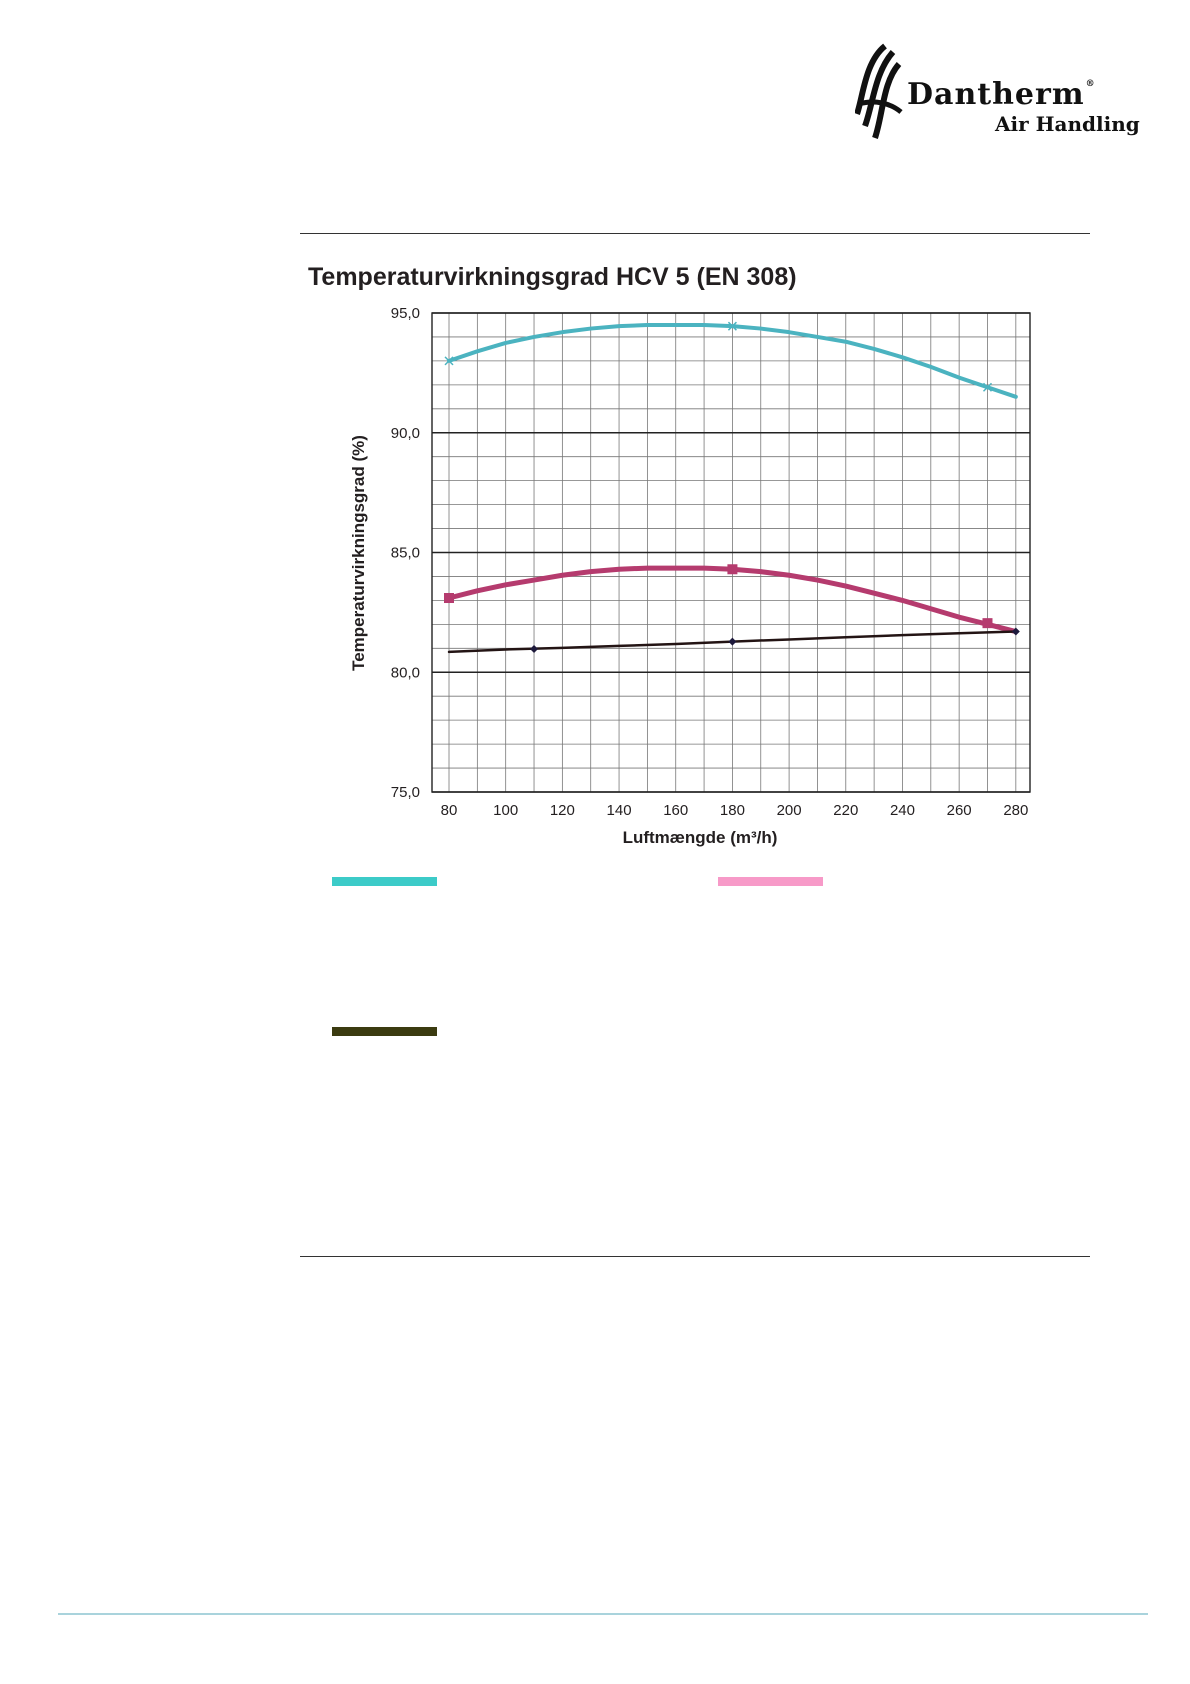  Describe the element at coordinates (449, 810) in the screenshot. I see `x-tick-label: 80` at that location.